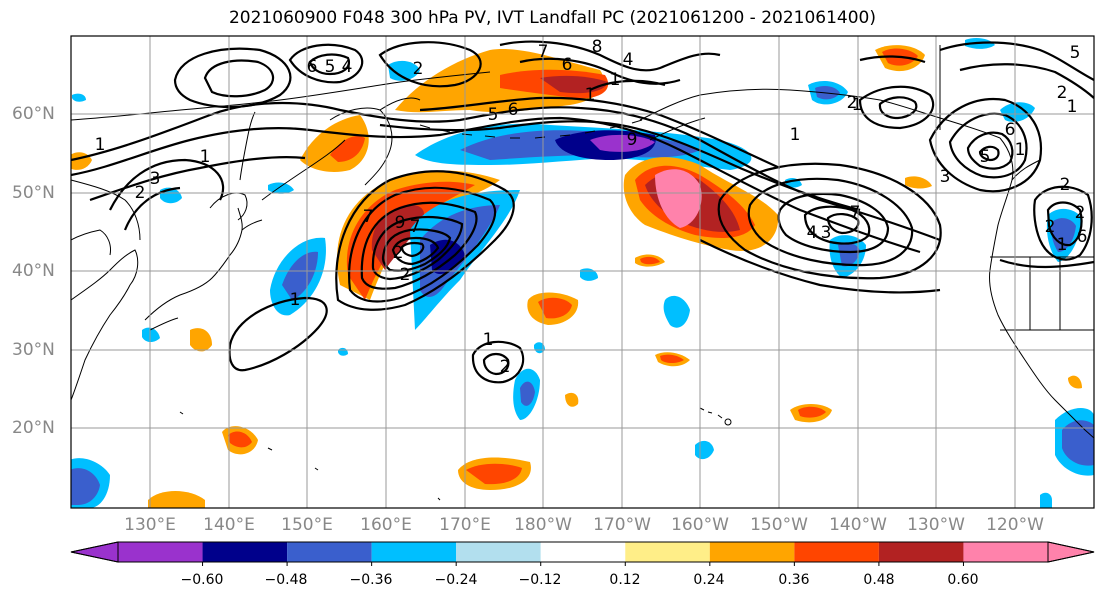 This screenshot has width=1105, height=601. Describe the element at coordinates (1015, 525) in the screenshot. I see `lon-label: 120°W` at that location.